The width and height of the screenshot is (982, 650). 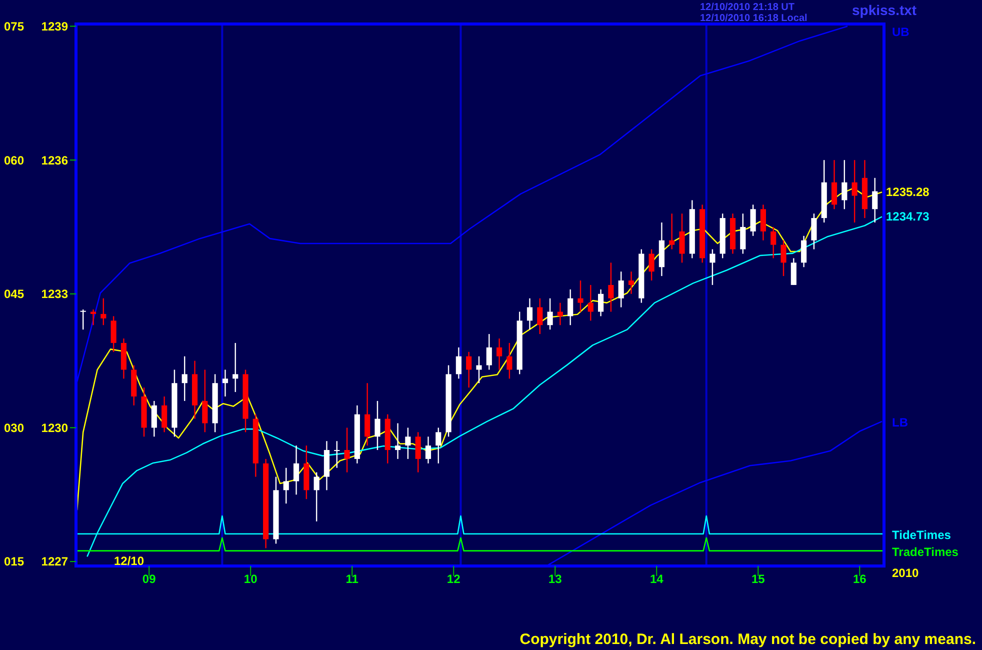 I want to click on text: 12/10/2010 16:18 Local, so click(x=754, y=18).